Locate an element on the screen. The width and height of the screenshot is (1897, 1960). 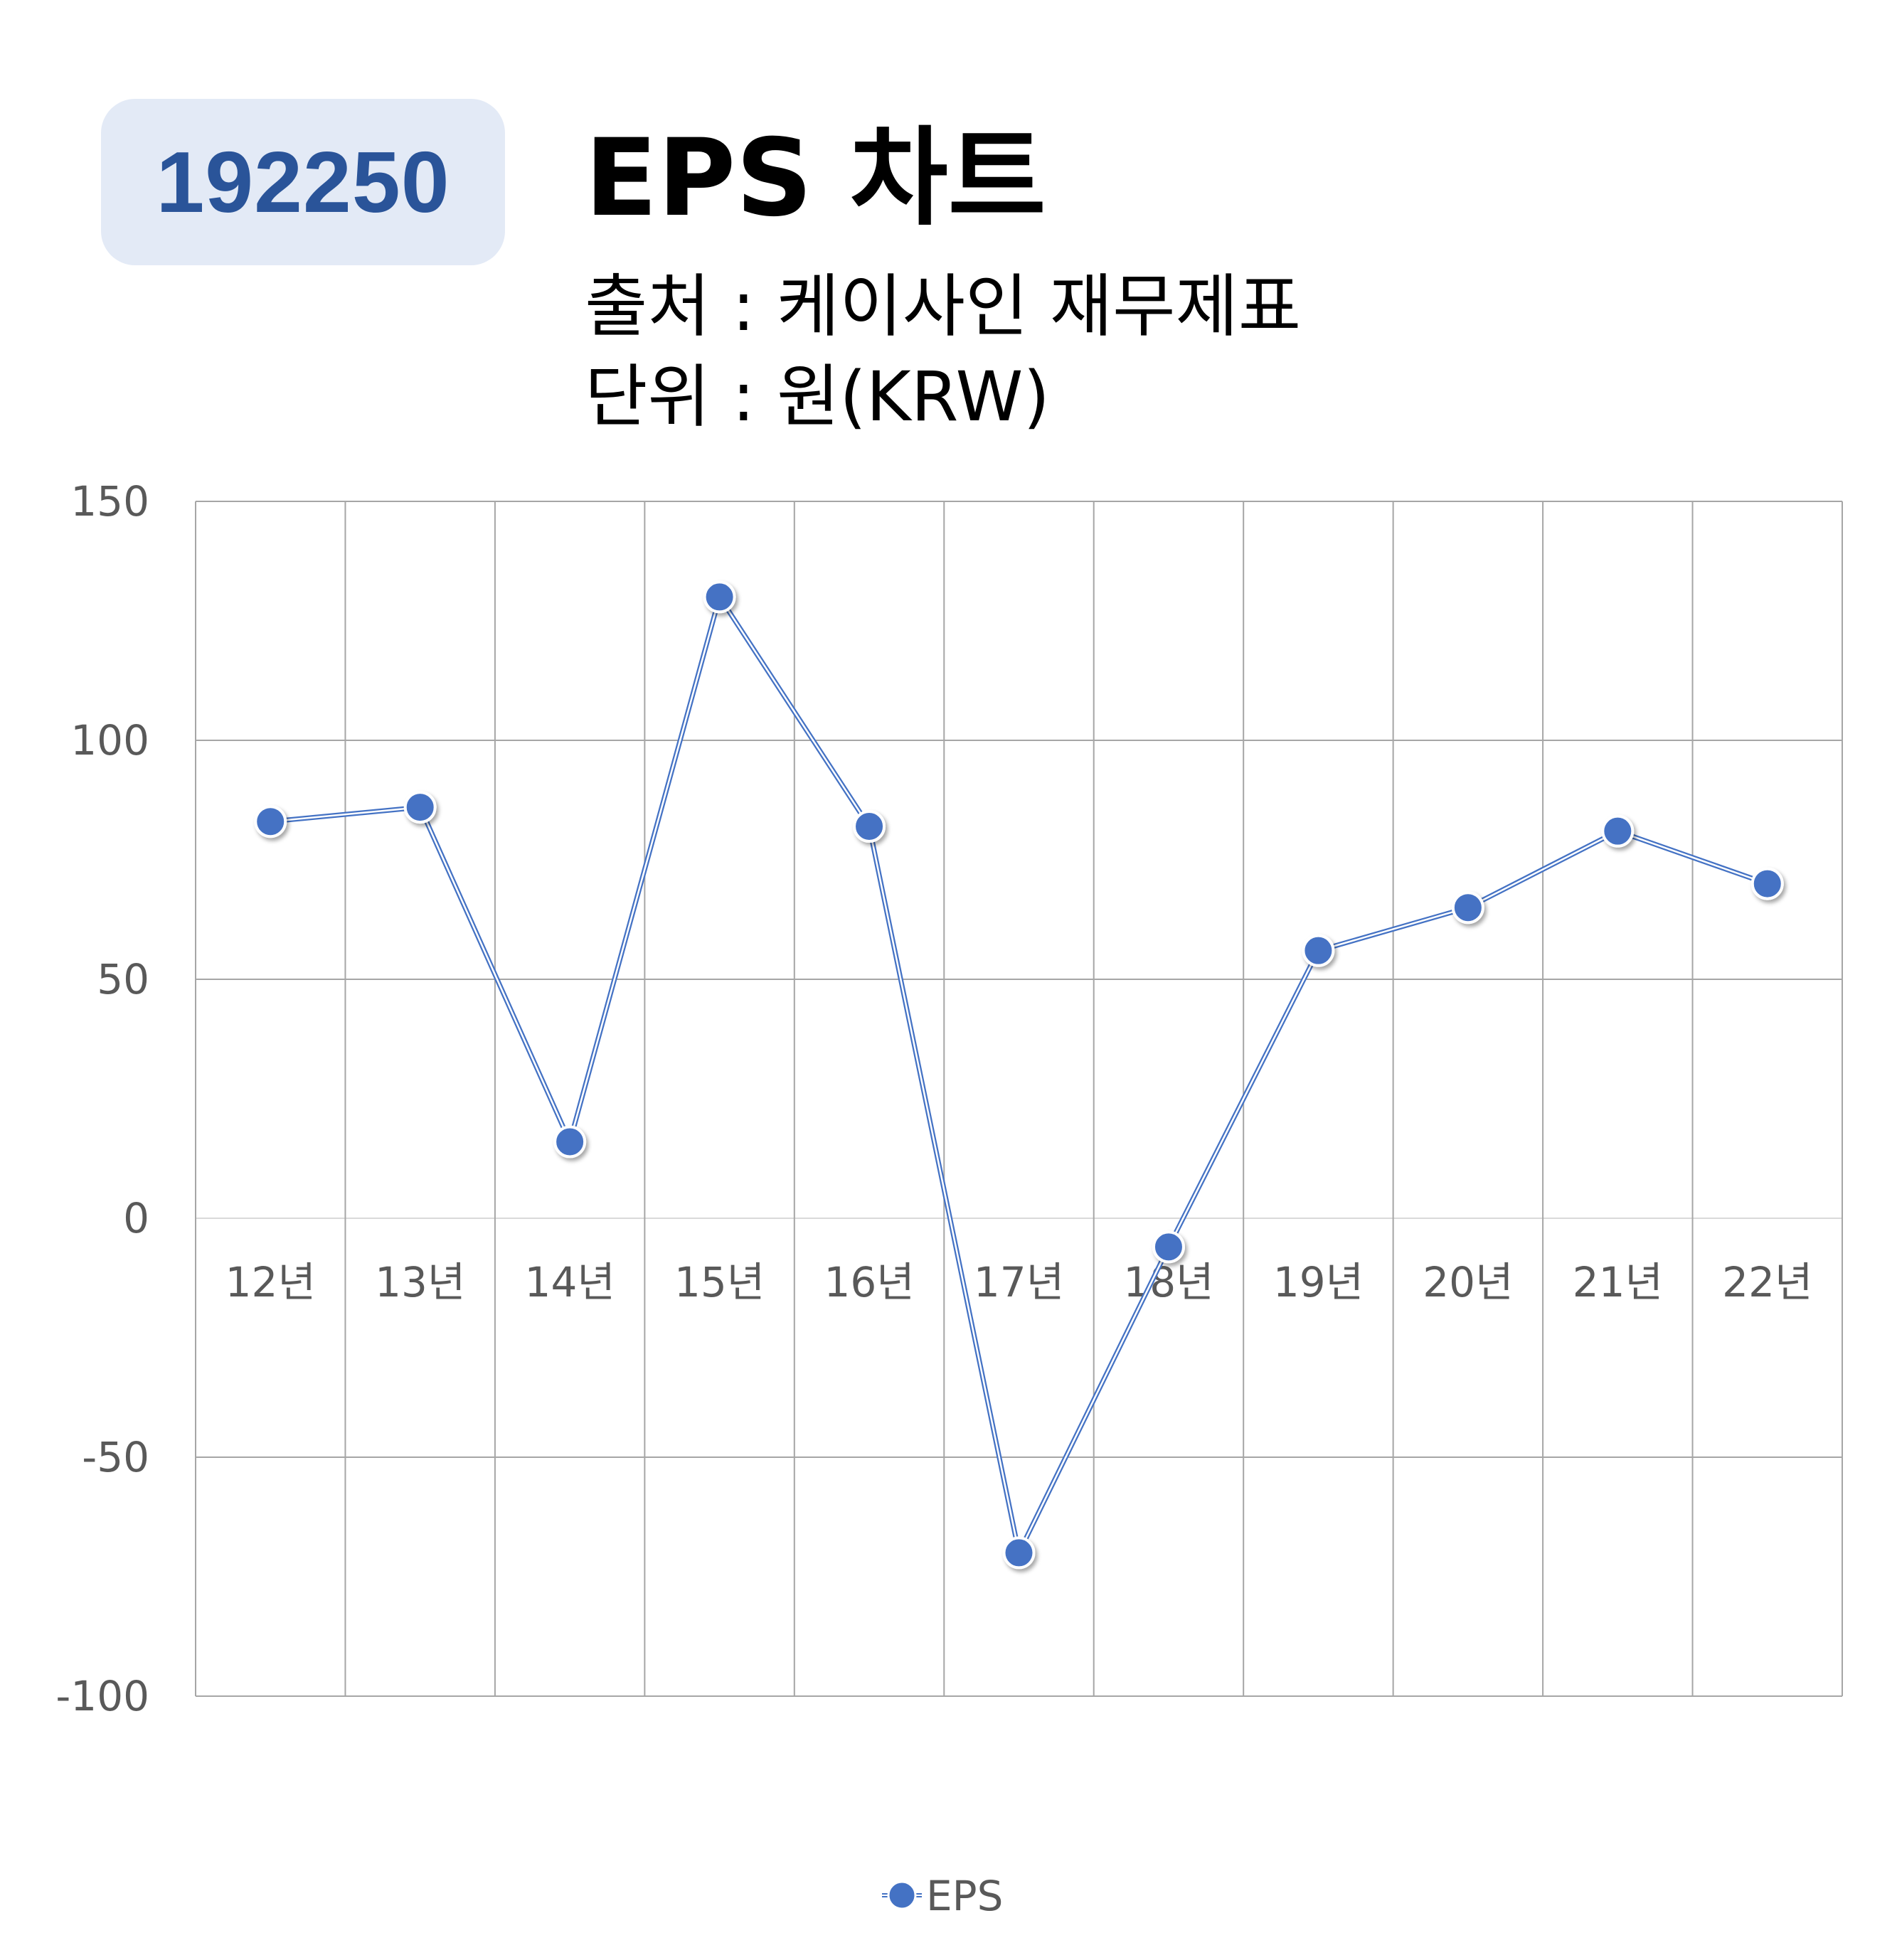
legend: EPS is located at coordinates (943, 1896).